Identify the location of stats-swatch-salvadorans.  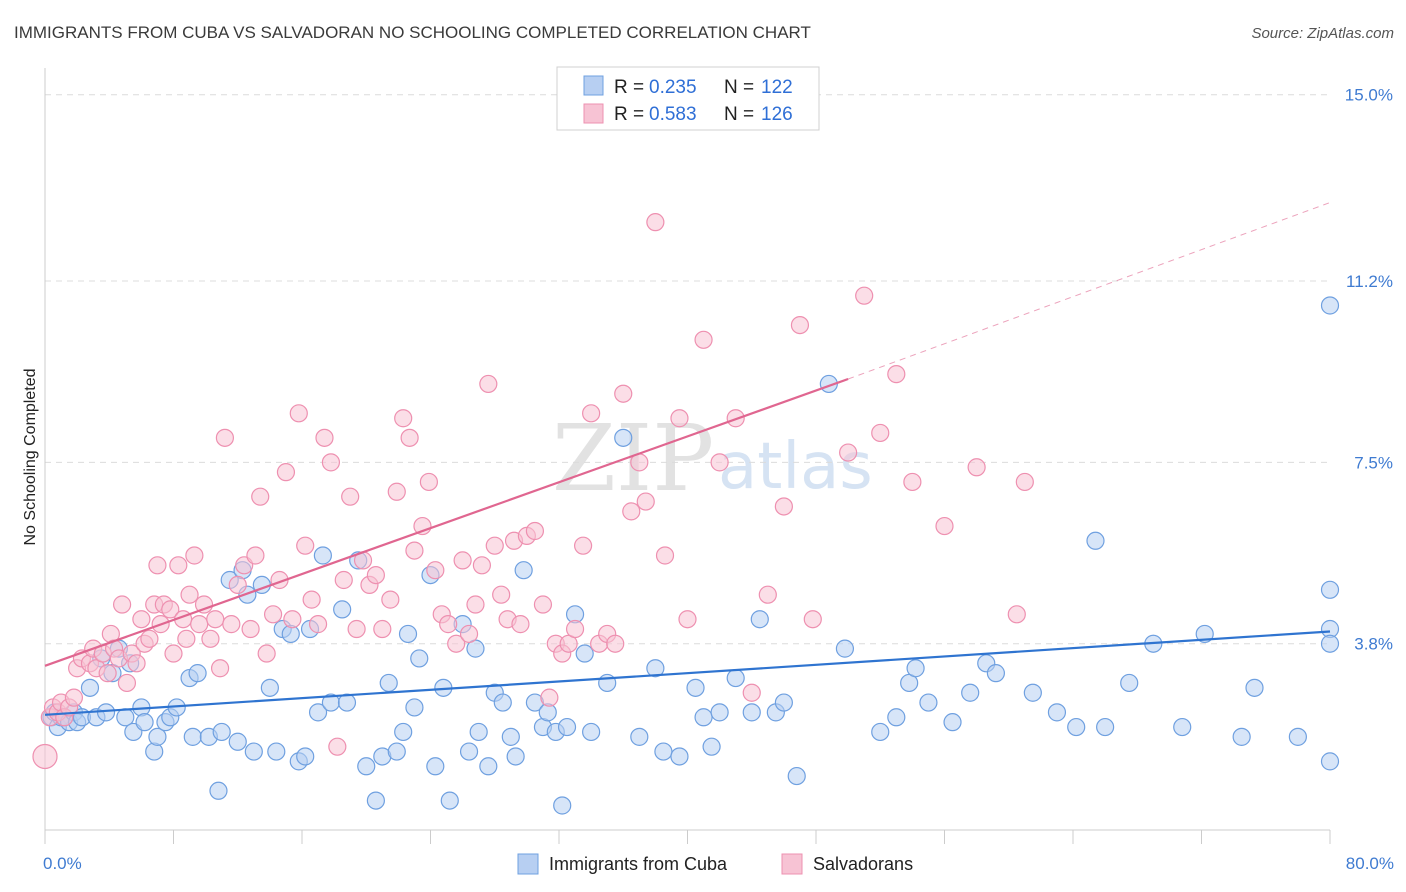
(593, 113).